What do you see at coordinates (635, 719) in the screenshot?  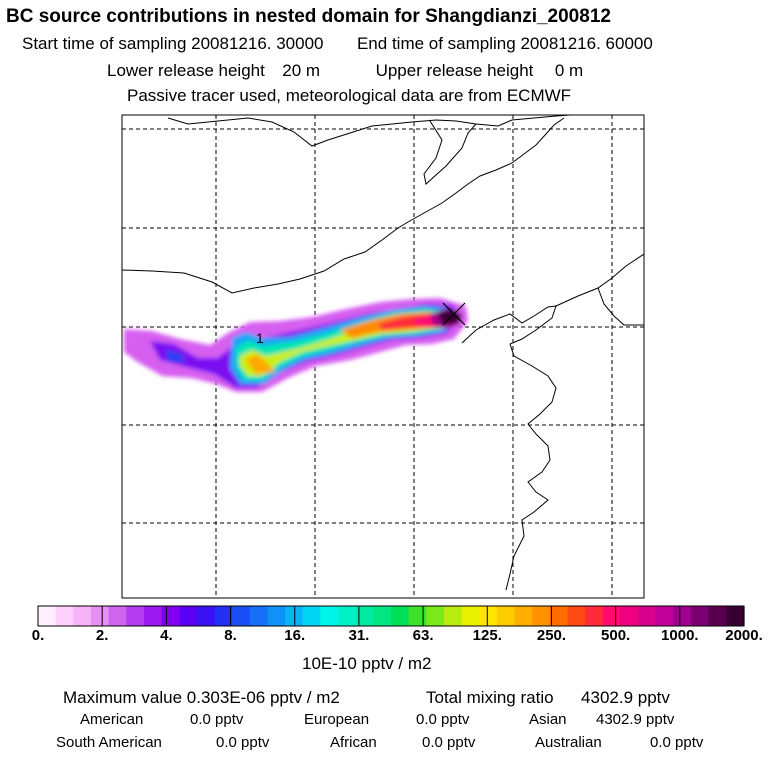 I see `region-value: 4302.9 pptv` at bounding box center [635, 719].